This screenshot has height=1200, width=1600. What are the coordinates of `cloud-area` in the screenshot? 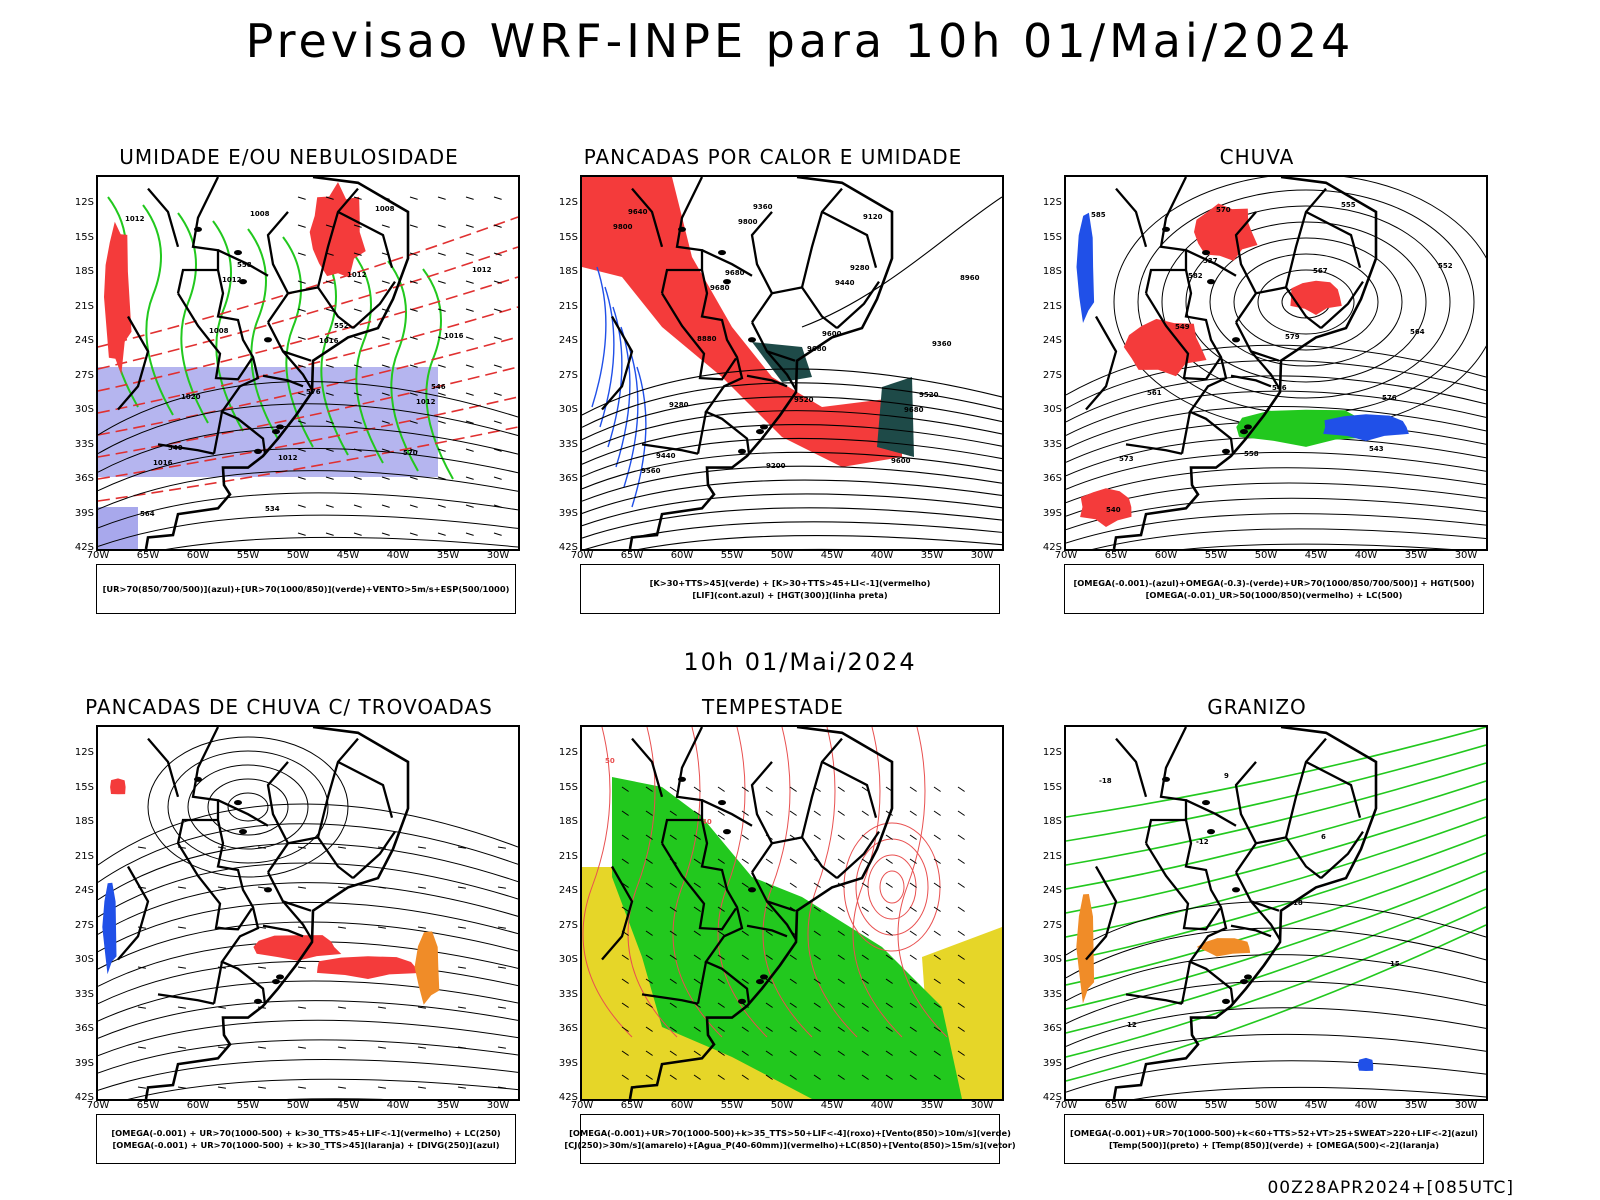 It's located at (337, 230).